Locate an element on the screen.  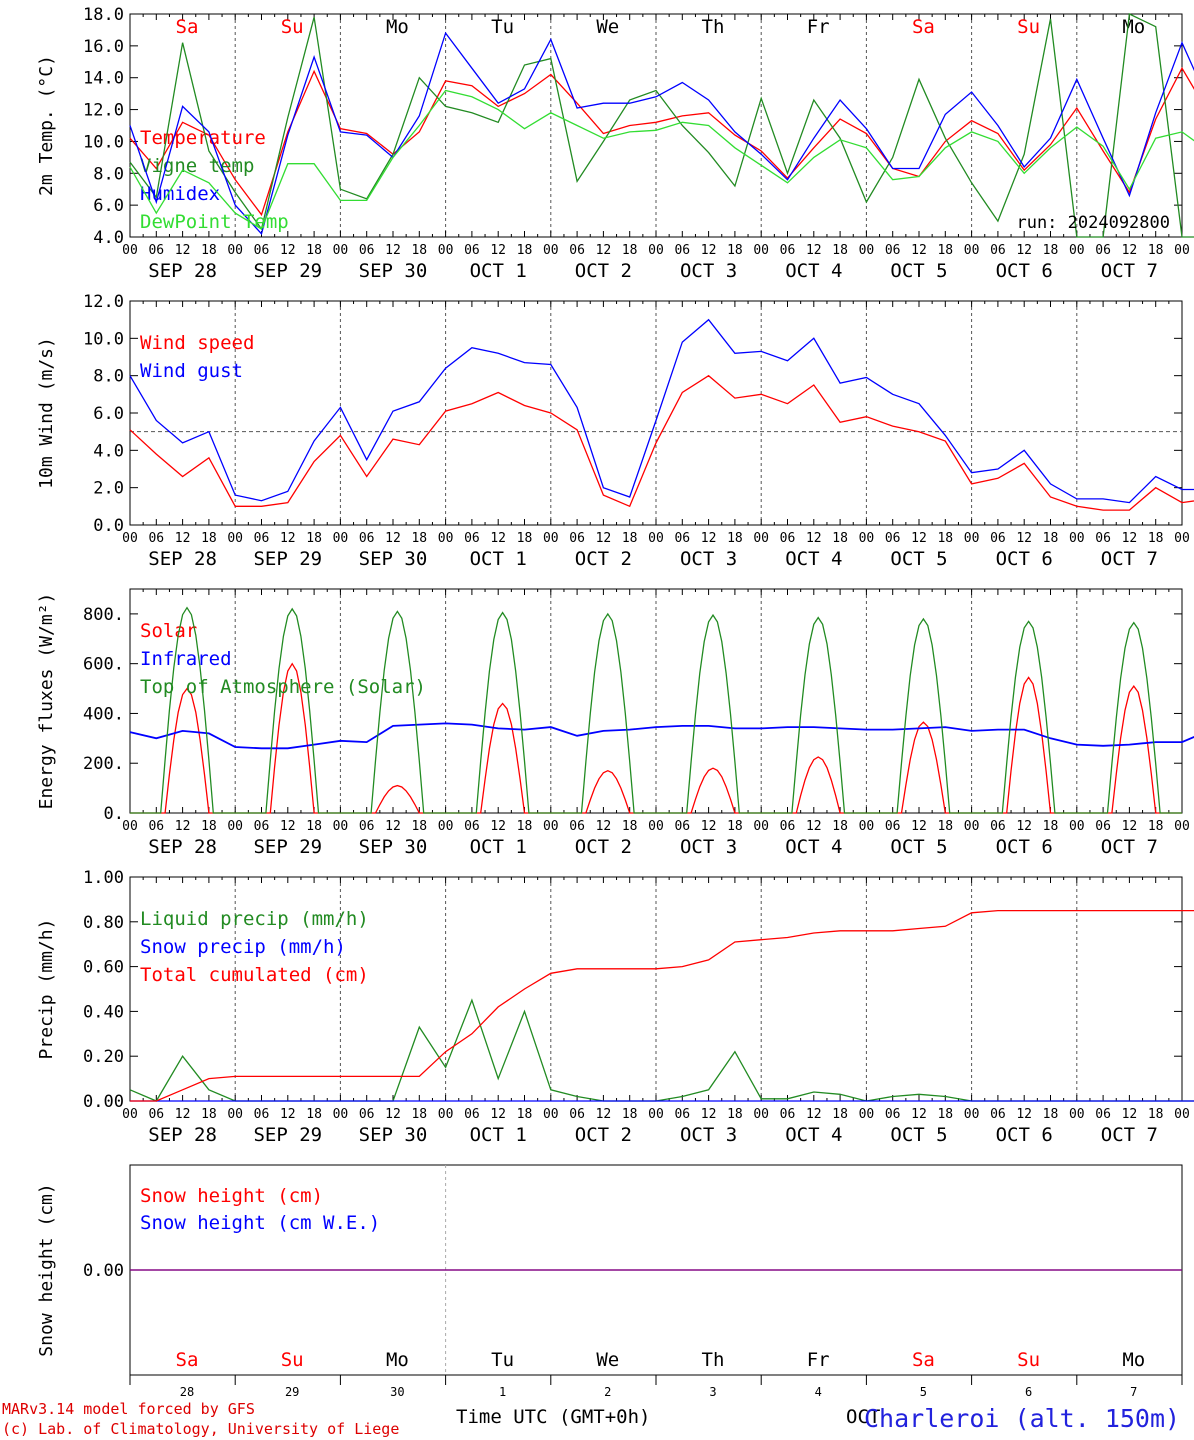
panel-3-day-label: SEP 30 is located at coordinates (393, 1135).